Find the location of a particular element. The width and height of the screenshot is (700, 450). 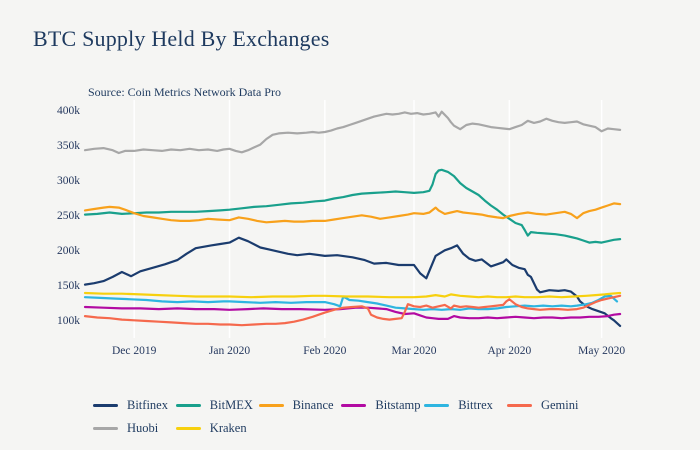

series-line-gemini is located at coordinates (352, 310).